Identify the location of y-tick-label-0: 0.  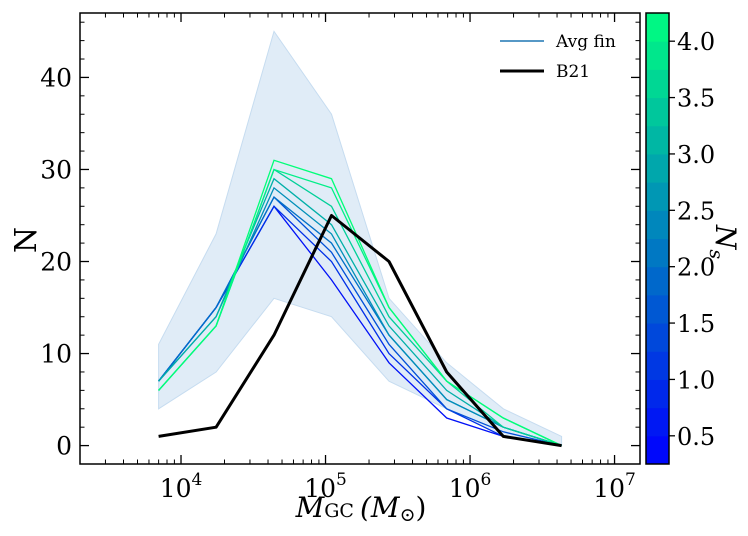
(64, 446).